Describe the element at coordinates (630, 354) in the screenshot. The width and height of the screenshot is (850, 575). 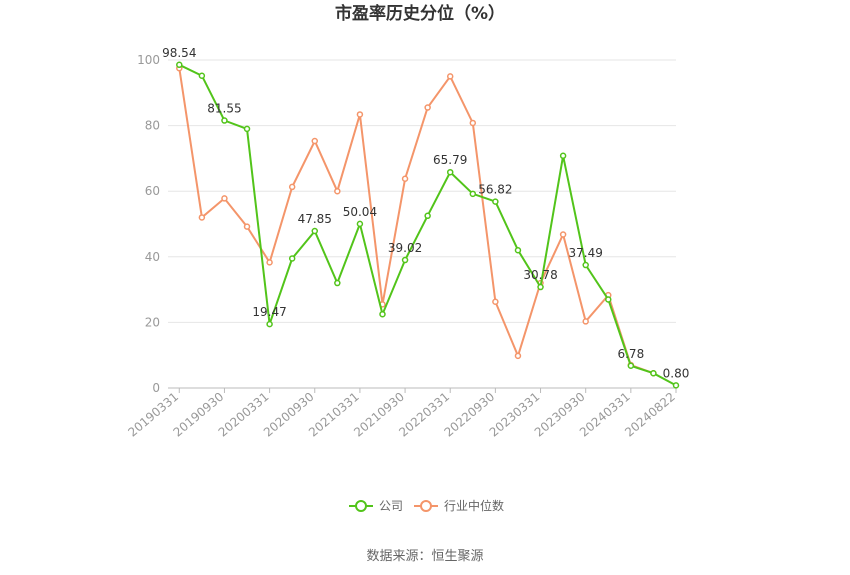
I see `data-label: 6.78` at that location.